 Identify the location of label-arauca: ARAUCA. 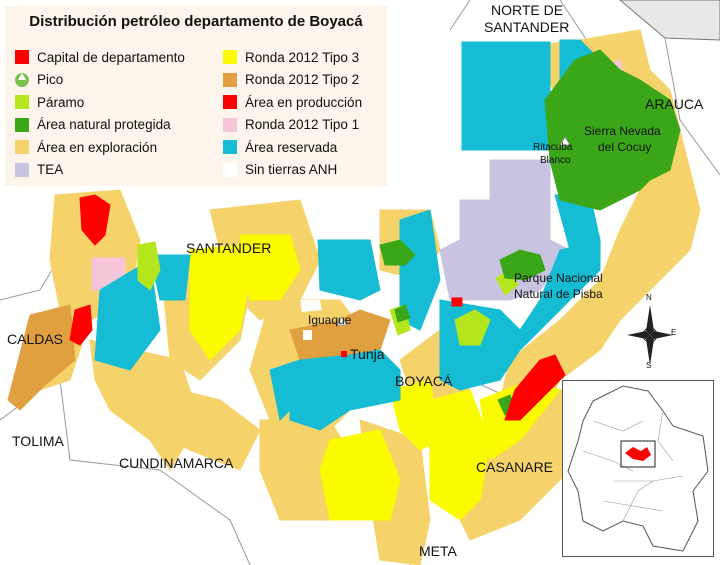
(674, 104).